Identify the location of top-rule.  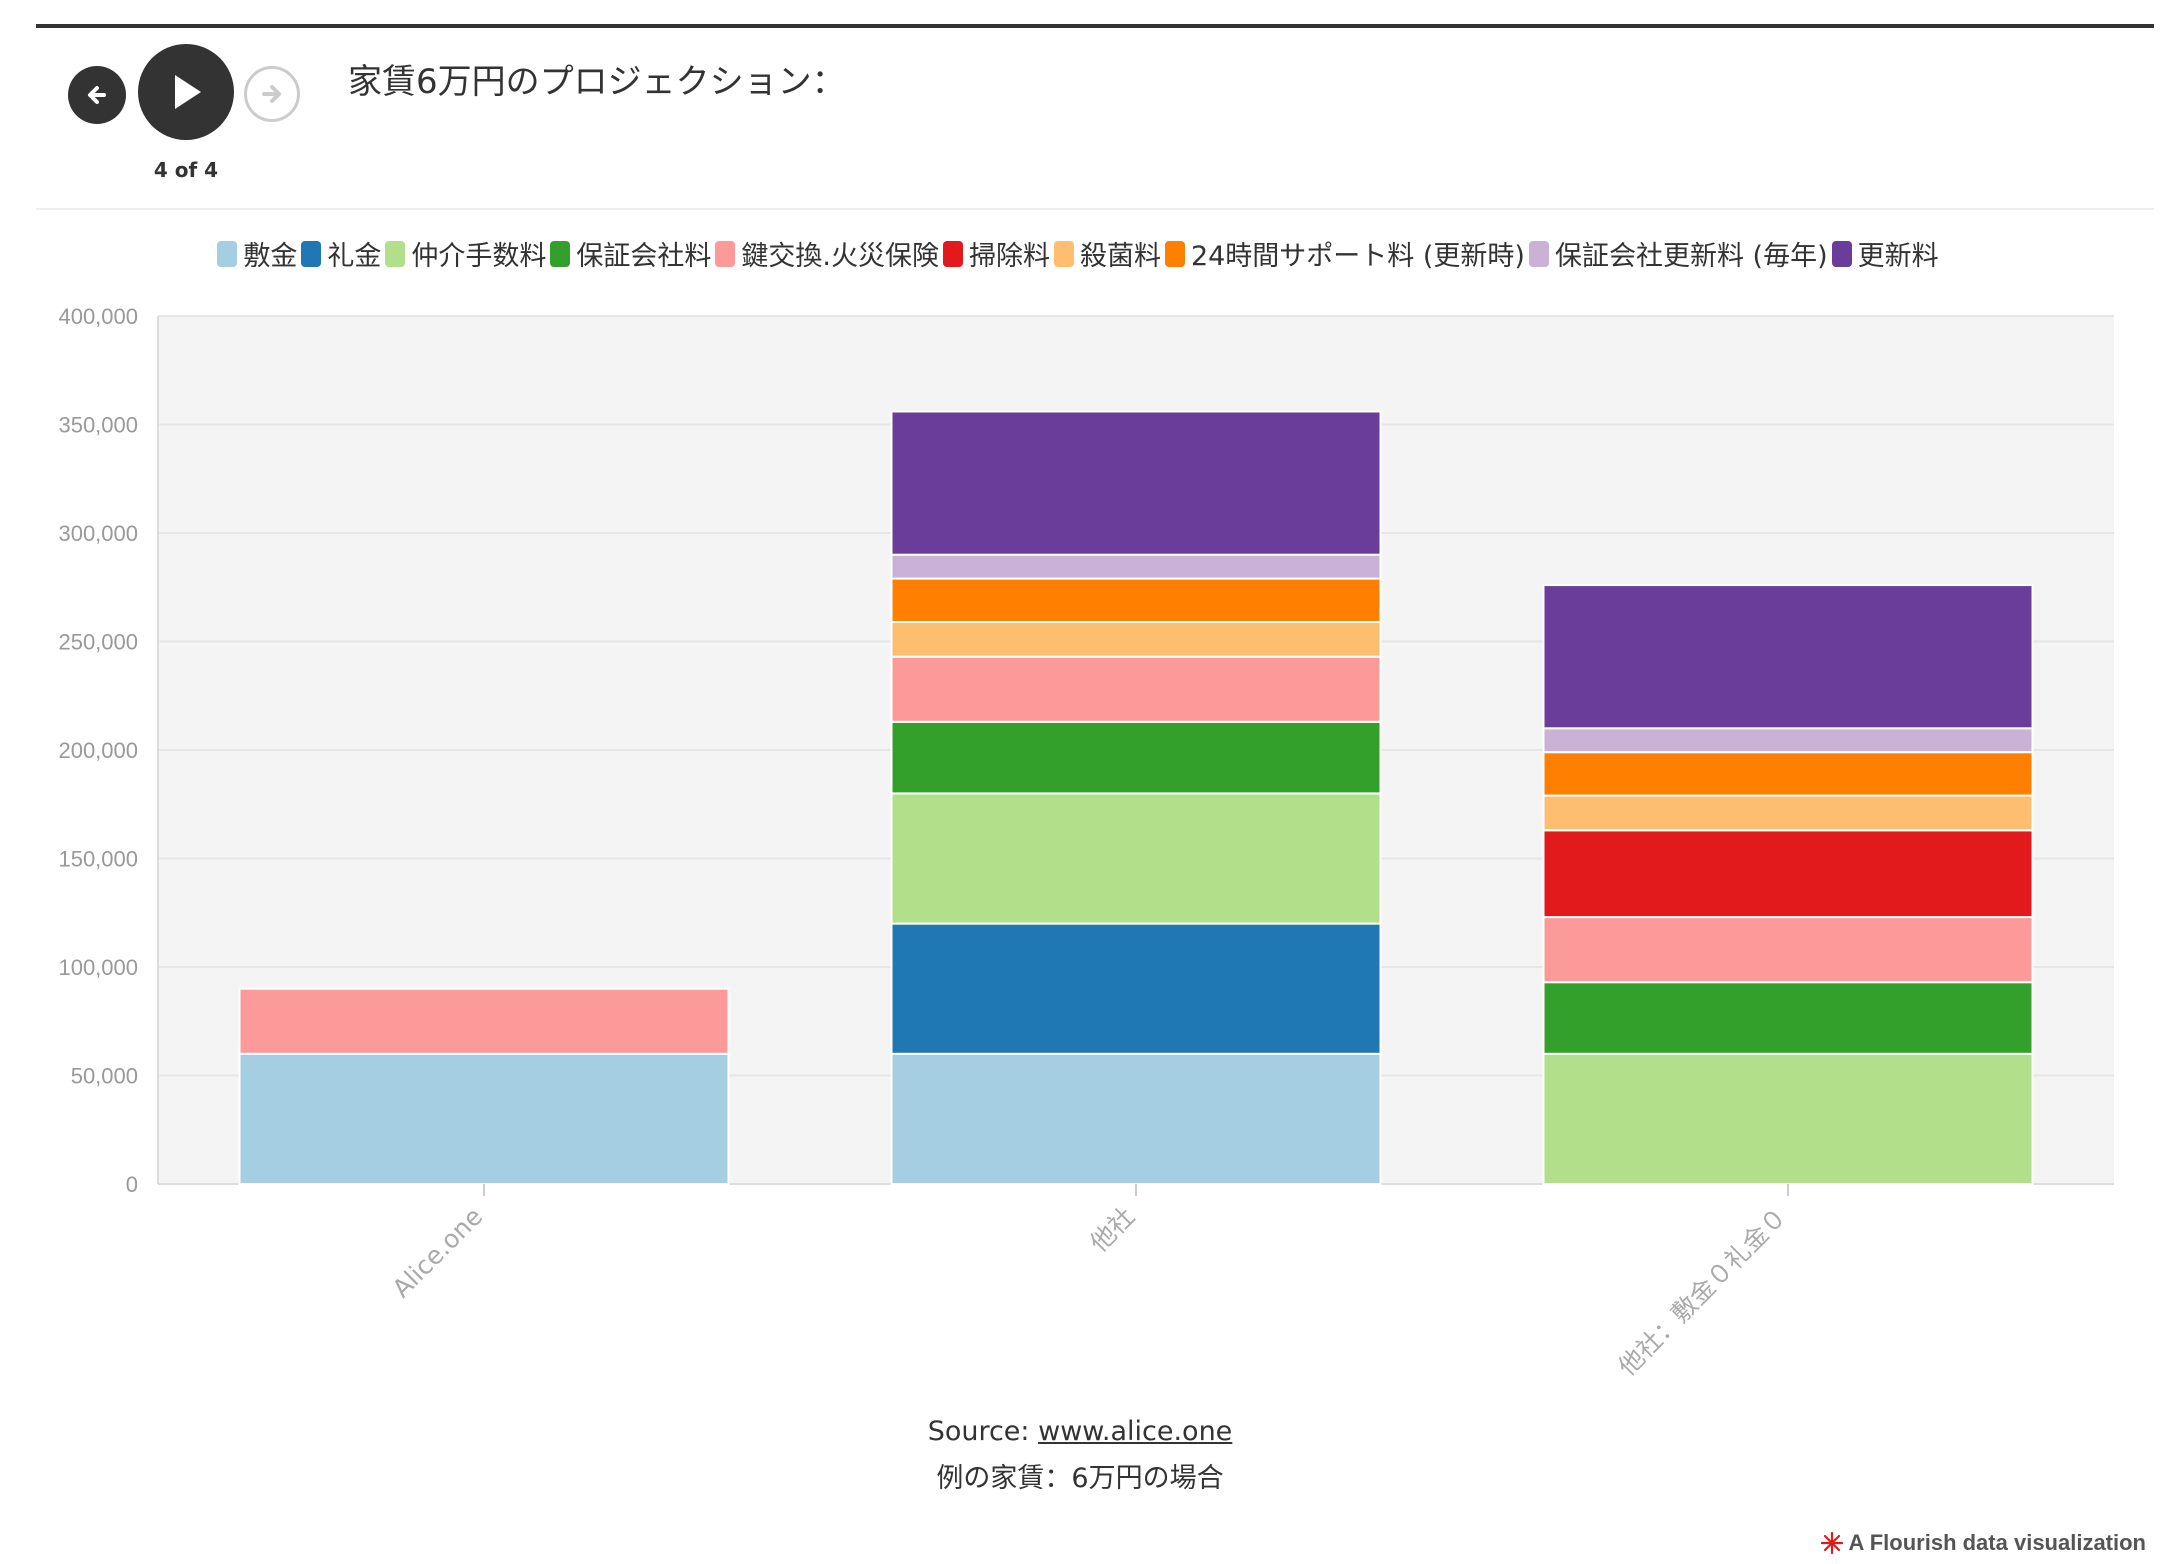
(1095, 26).